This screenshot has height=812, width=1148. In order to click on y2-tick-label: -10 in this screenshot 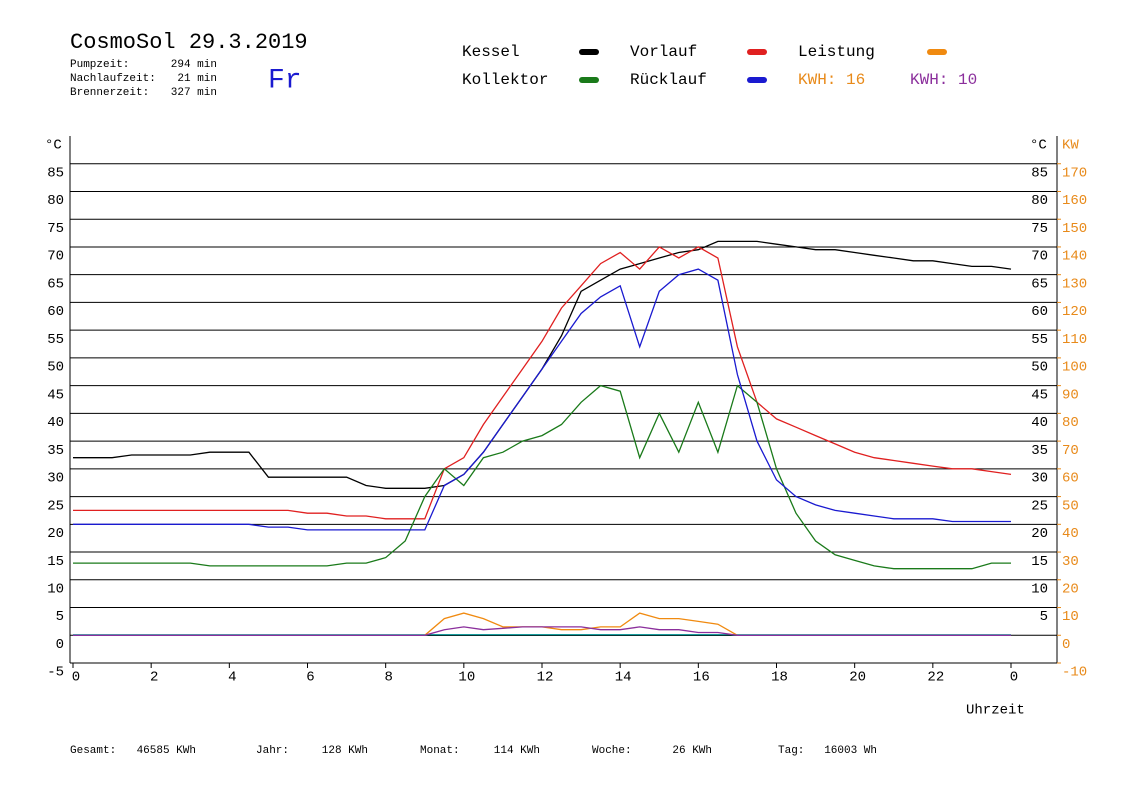, I will do `click(1074, 673)`.